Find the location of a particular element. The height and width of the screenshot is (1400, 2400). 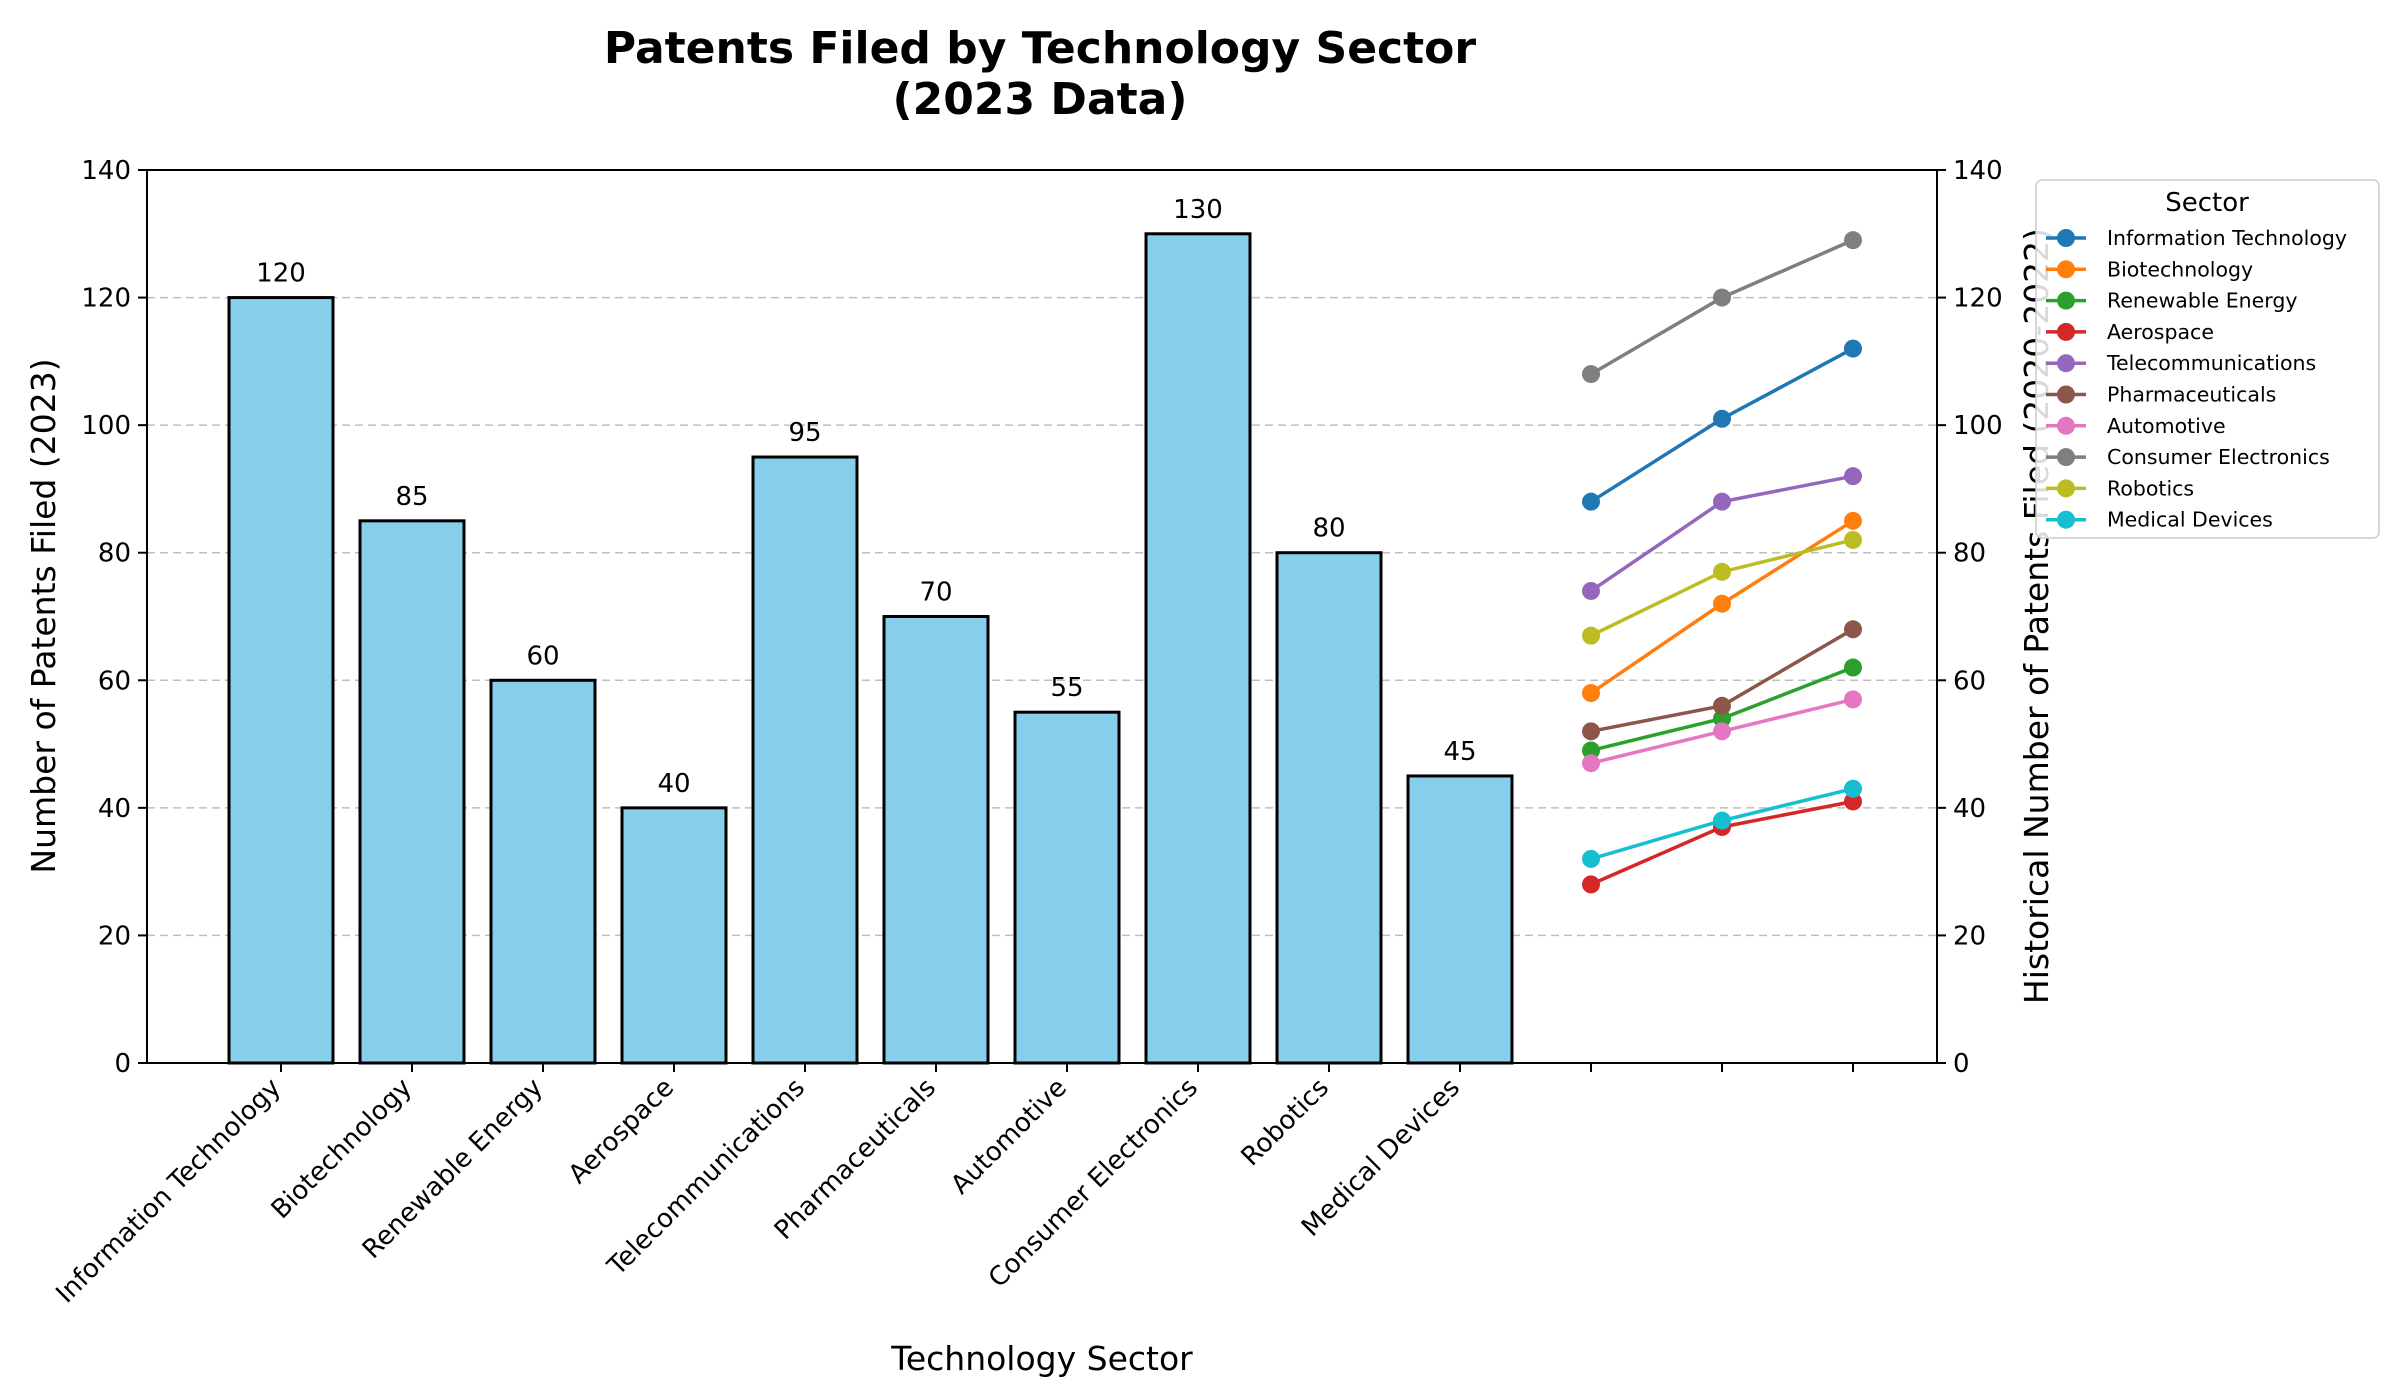

x-tick-label: Automotive is located at coordinates (1009, 1137).